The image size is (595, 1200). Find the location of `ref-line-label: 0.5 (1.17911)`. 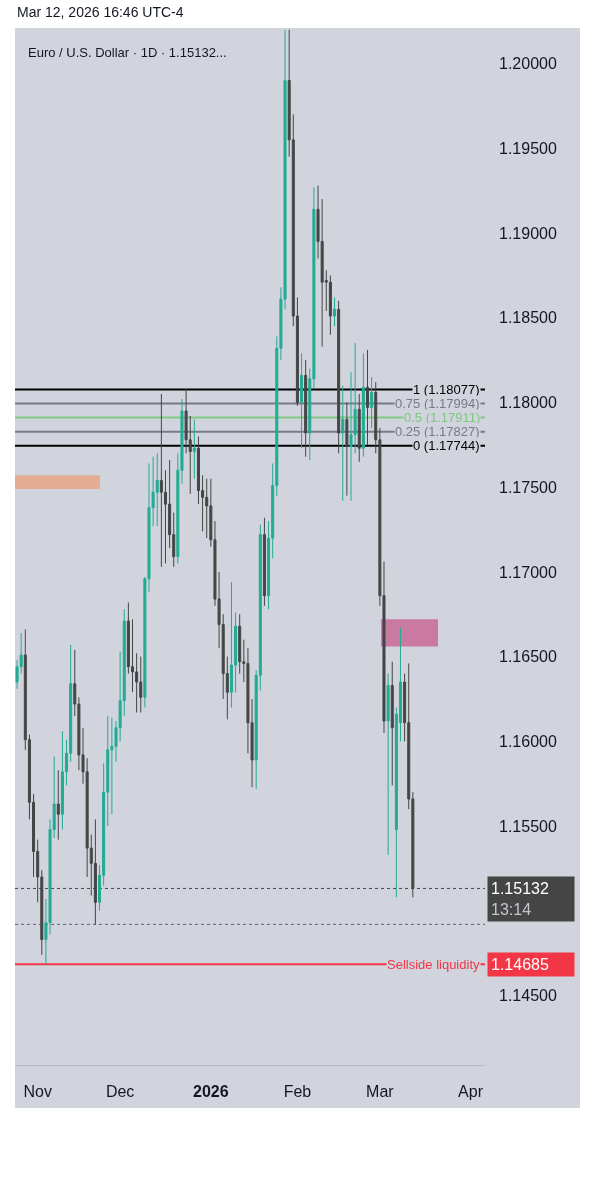

ref-line-label: 0.5 (1.17911) is located at coordinates (442, 417).